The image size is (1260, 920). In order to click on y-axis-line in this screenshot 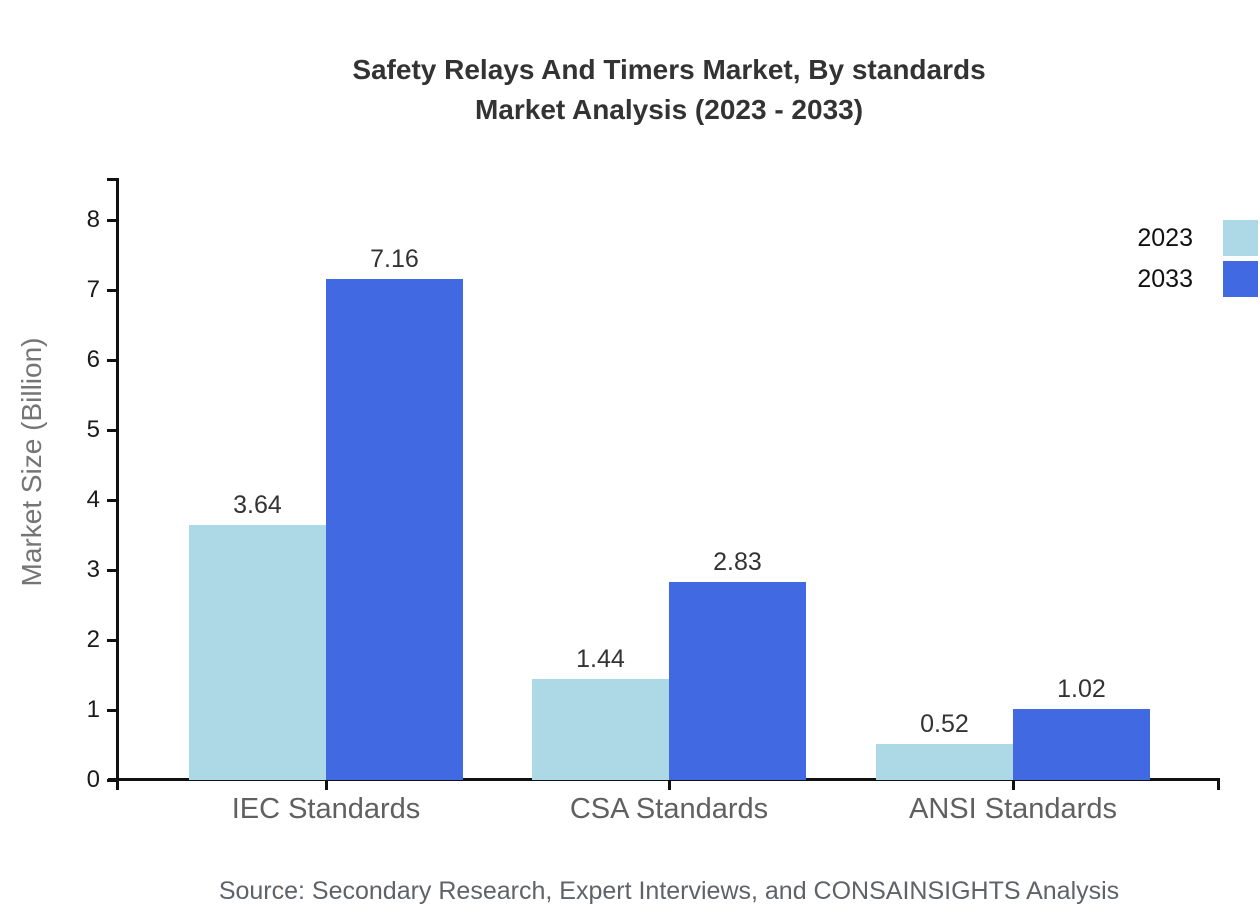, I will do `click(117, 484)`.